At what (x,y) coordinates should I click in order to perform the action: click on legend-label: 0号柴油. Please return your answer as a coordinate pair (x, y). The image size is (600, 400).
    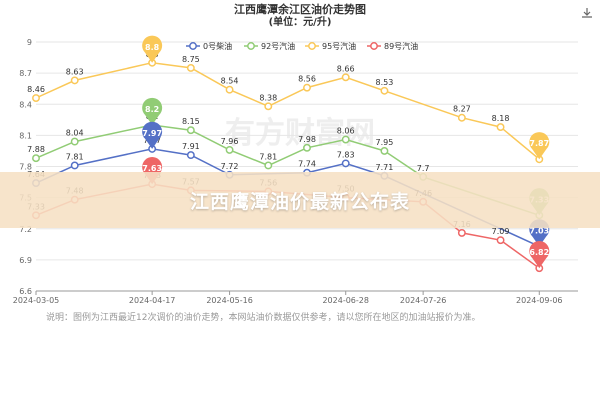
    Looking at the image, I should click on (217, 46).